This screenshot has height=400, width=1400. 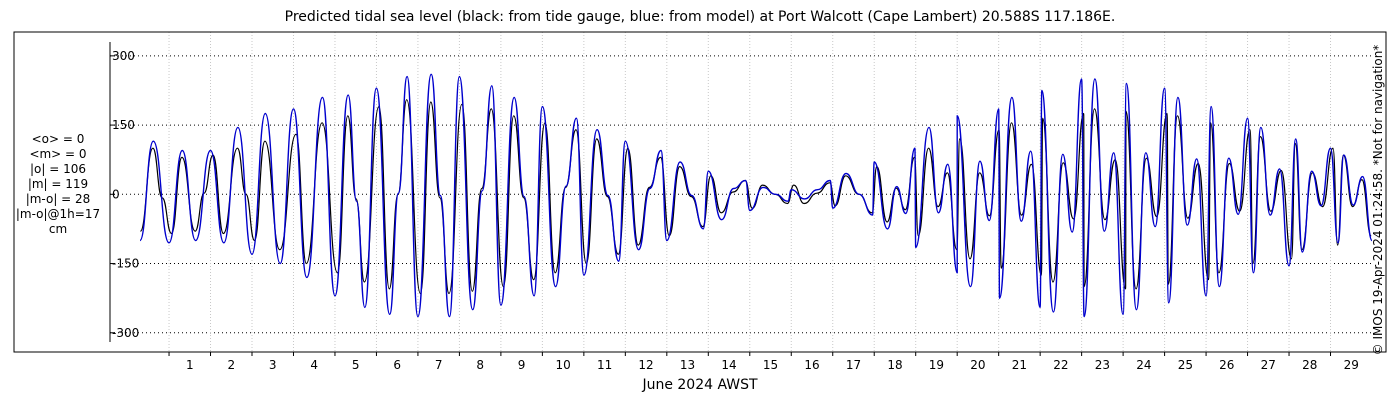 I want to click on stat-units: cm, so click(x=58, y=229).